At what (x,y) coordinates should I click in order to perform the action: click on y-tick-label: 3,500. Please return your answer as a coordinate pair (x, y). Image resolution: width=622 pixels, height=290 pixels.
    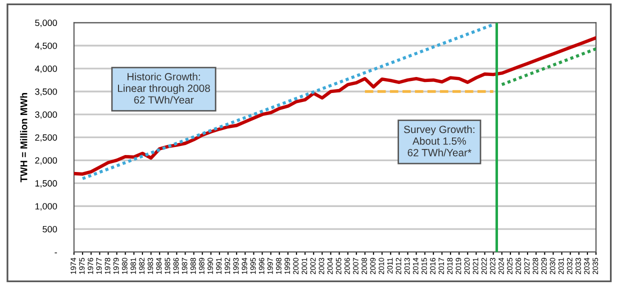
    Looking at the image, I should click on (46, 92).